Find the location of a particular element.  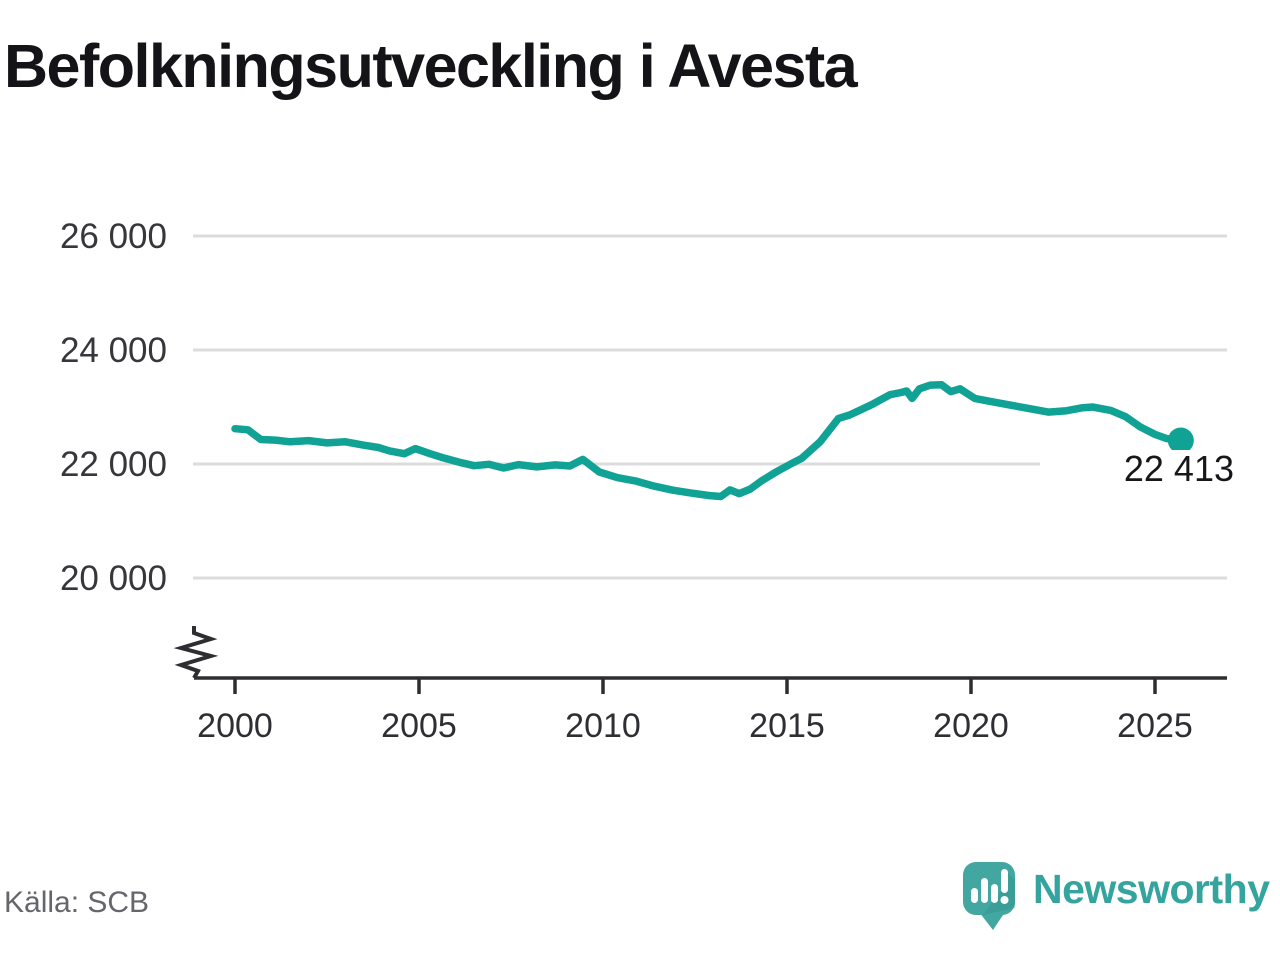

brand-wordmark: Newsworthy is located at coordinates (1151, 889).